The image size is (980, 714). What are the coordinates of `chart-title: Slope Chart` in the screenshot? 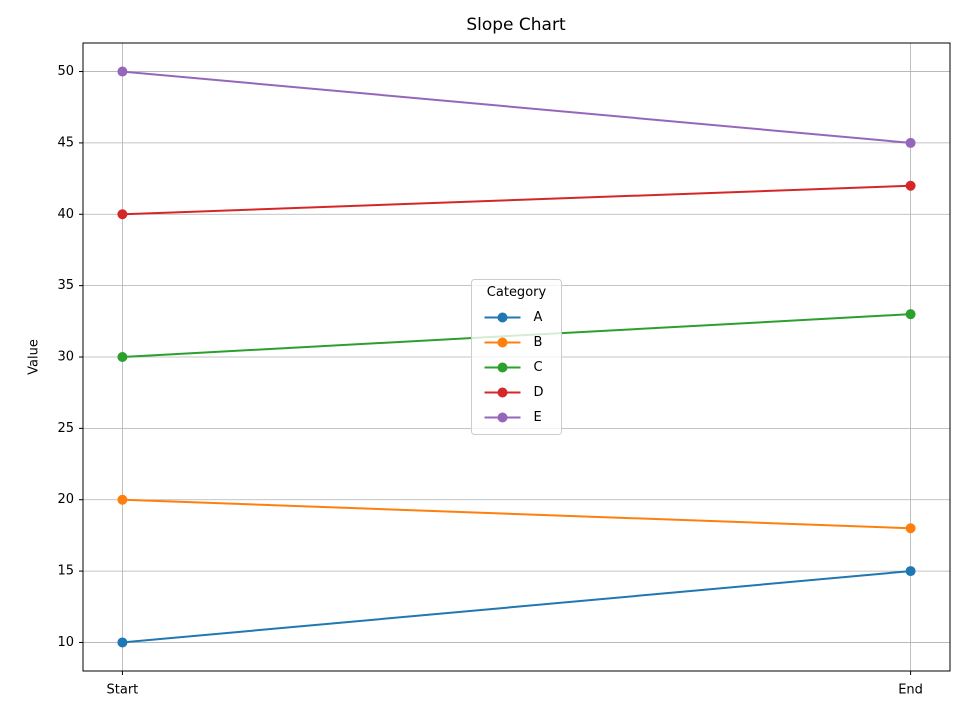 It's located at (516, 25).